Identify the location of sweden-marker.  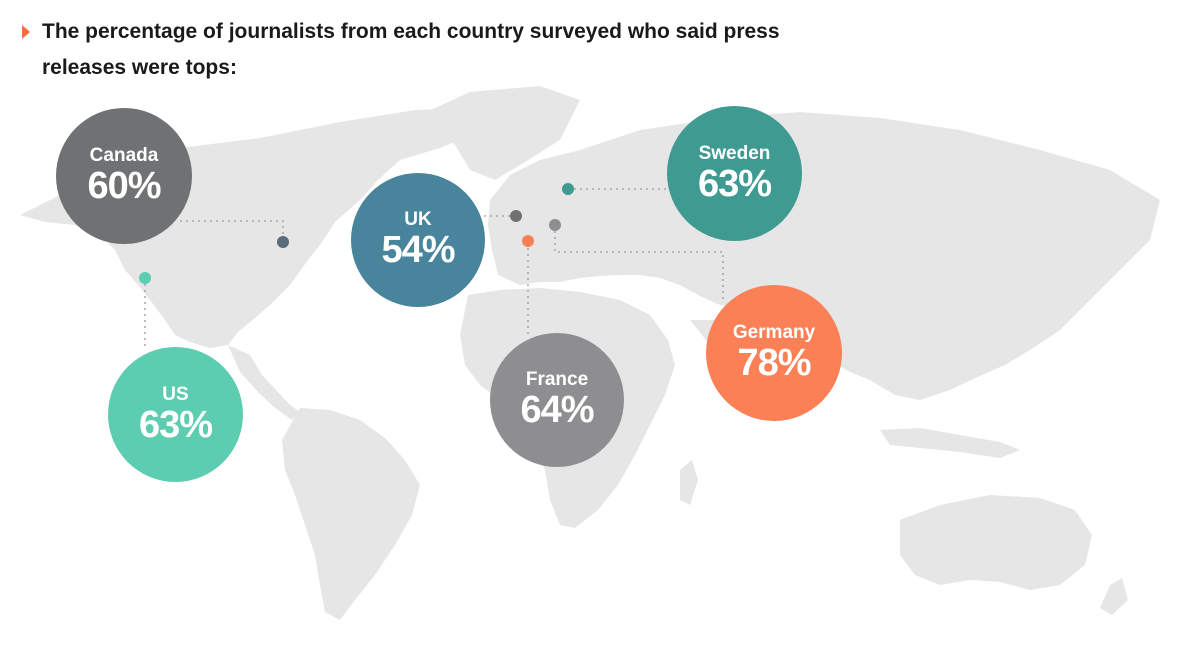
(568, 189).